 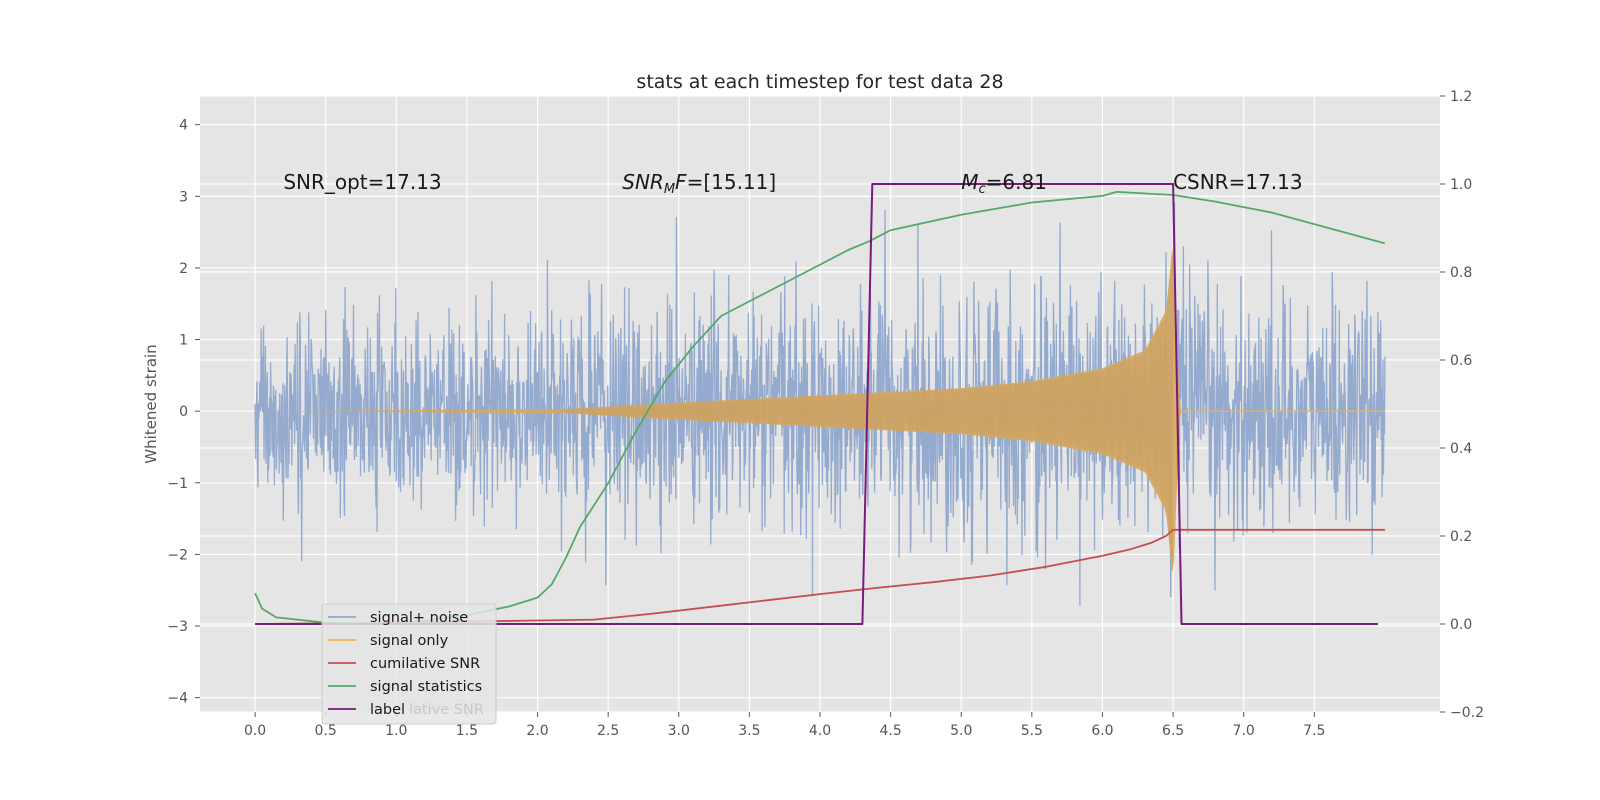 What do you see at coordinates (183, 269) in the screenshot?
I see `y-tick-label: 2` at bounding box center [183, 269].